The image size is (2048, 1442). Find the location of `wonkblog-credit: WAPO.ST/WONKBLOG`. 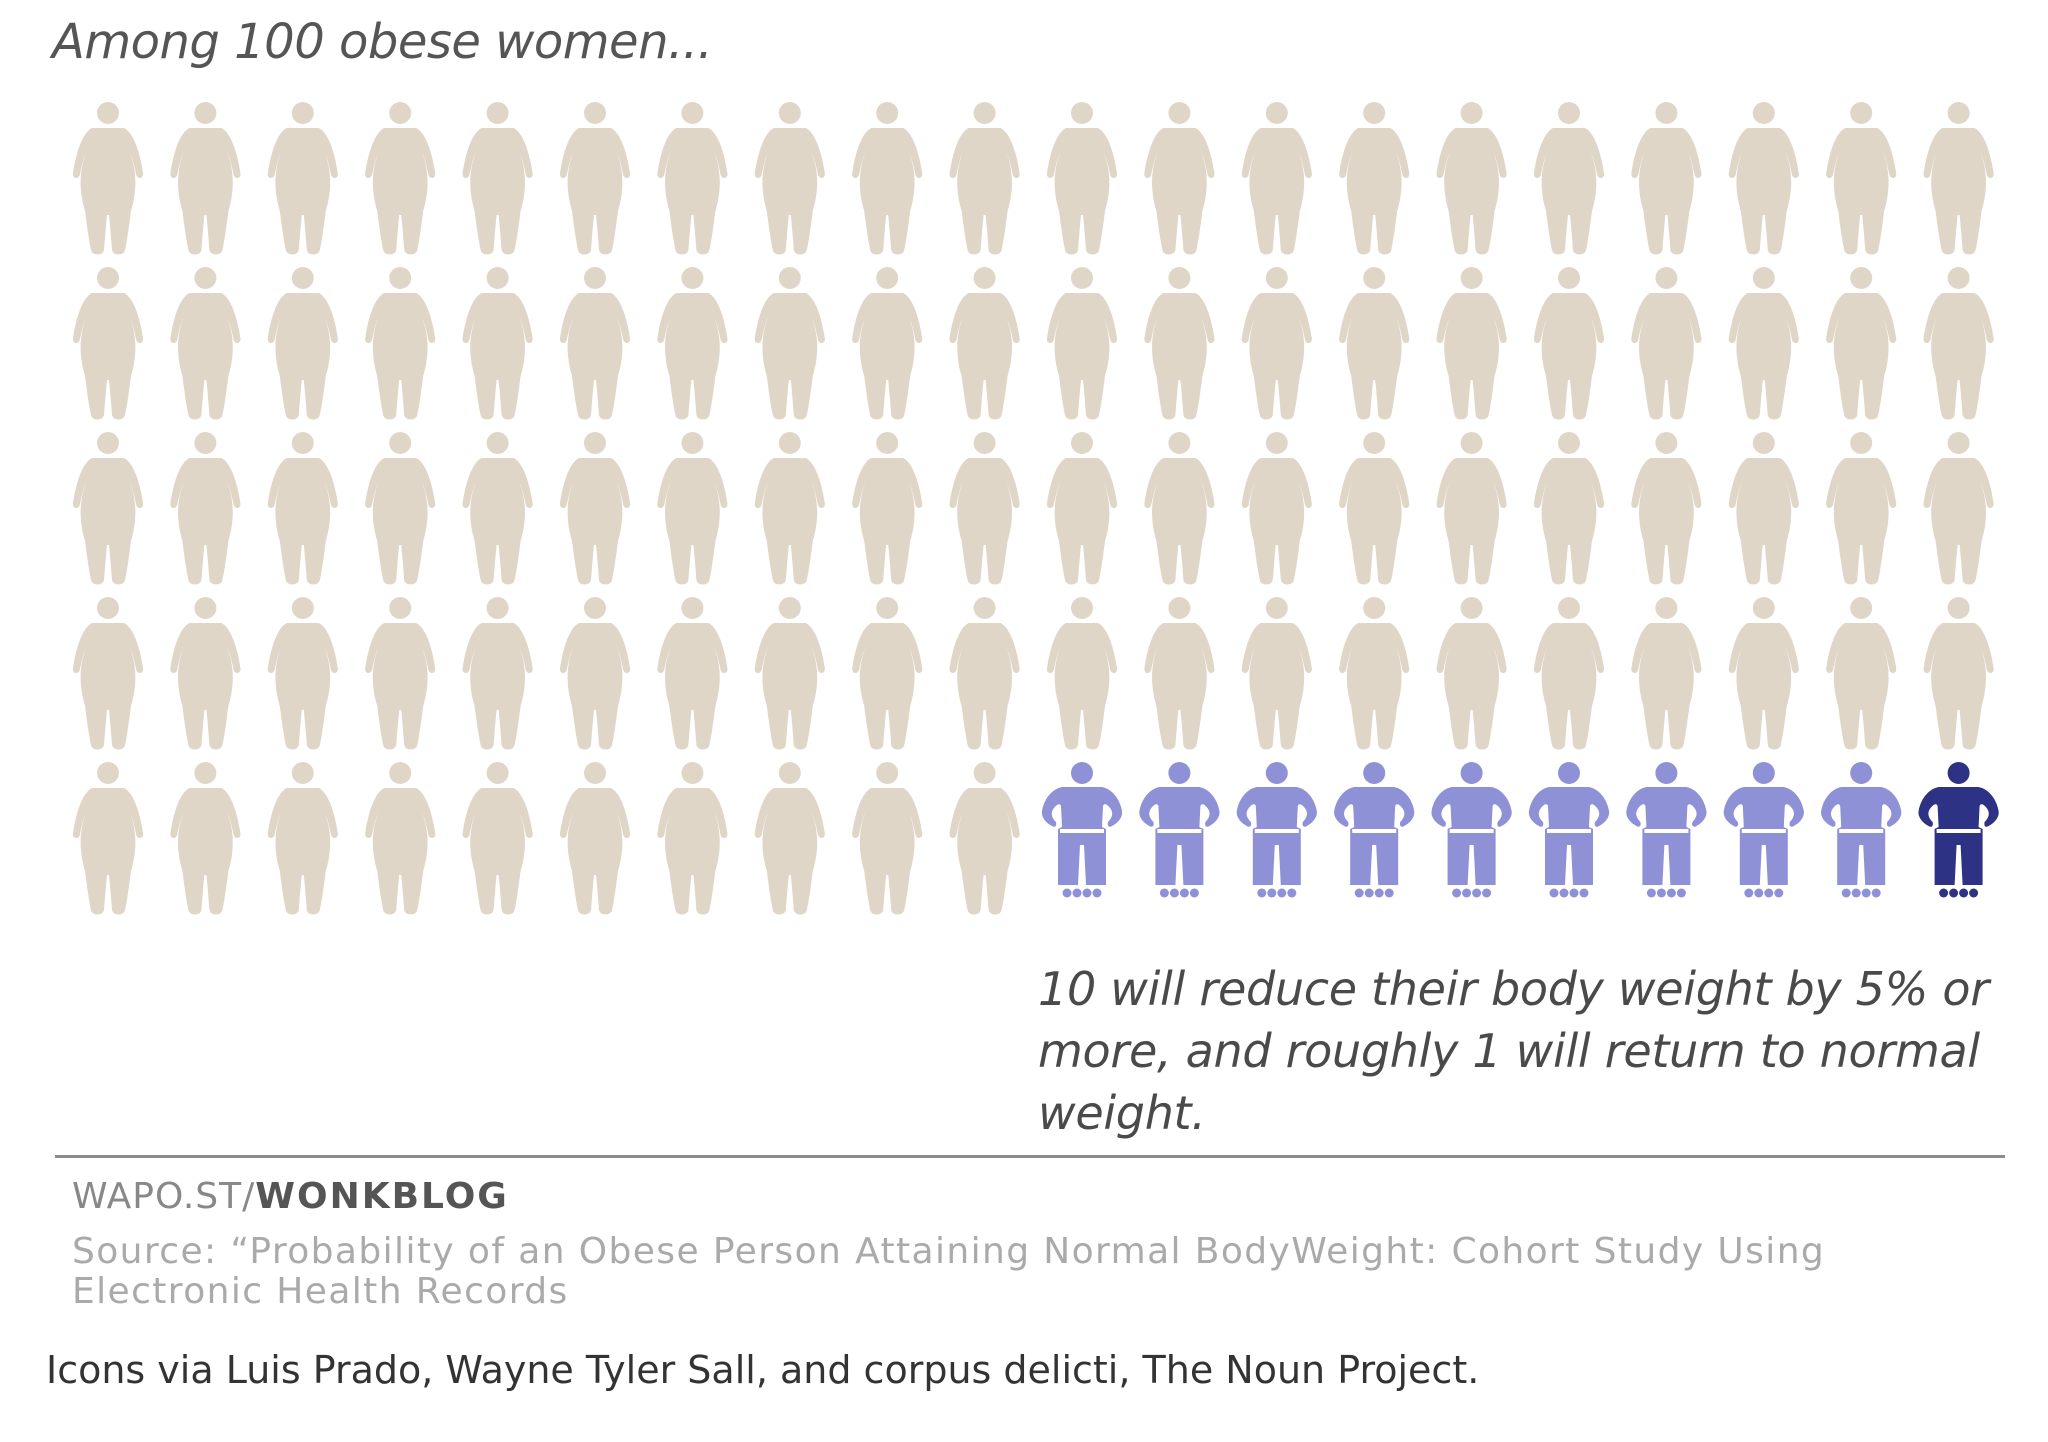

wonkblog-credit: WAPO.ST/WONKBLOG is located at coordinates (290, 1196).